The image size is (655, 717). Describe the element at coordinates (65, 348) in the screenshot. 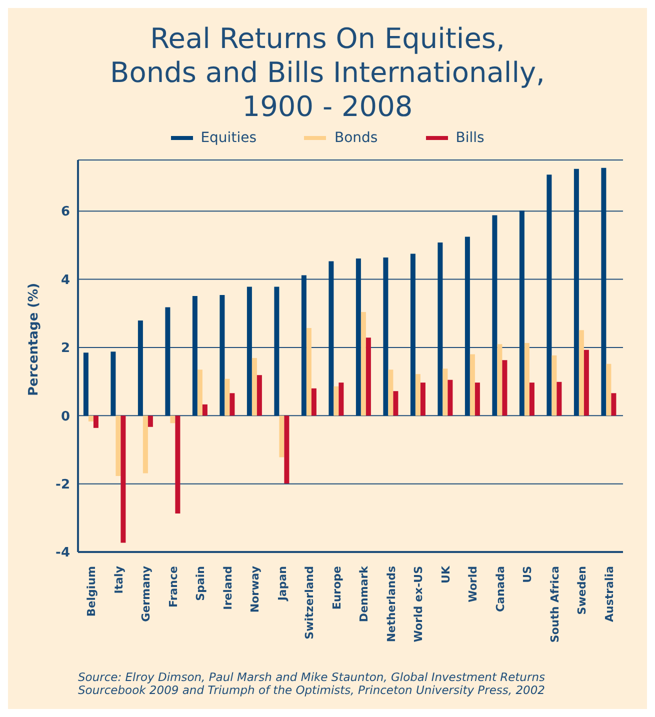

I see `y-tick-label: 2` at that location.